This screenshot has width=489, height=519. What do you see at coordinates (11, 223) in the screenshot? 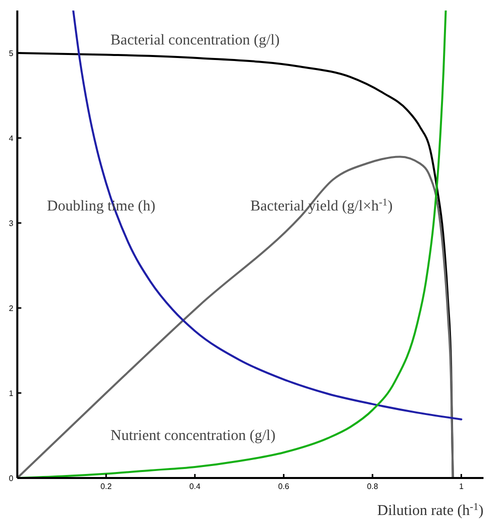
I see `y-tick-label: 3` at bounding box center [11, 223].